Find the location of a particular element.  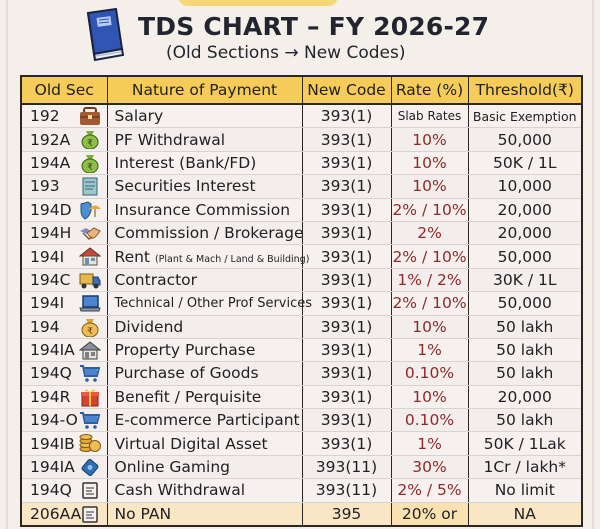

old-sec-cell: 194I is located at coordinates (64, 303).